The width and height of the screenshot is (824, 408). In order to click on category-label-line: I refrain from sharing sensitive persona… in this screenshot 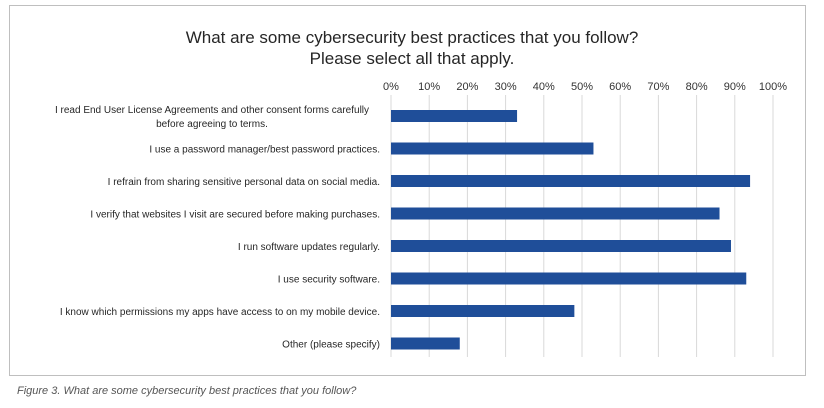, I will do `click(244, 182)`.